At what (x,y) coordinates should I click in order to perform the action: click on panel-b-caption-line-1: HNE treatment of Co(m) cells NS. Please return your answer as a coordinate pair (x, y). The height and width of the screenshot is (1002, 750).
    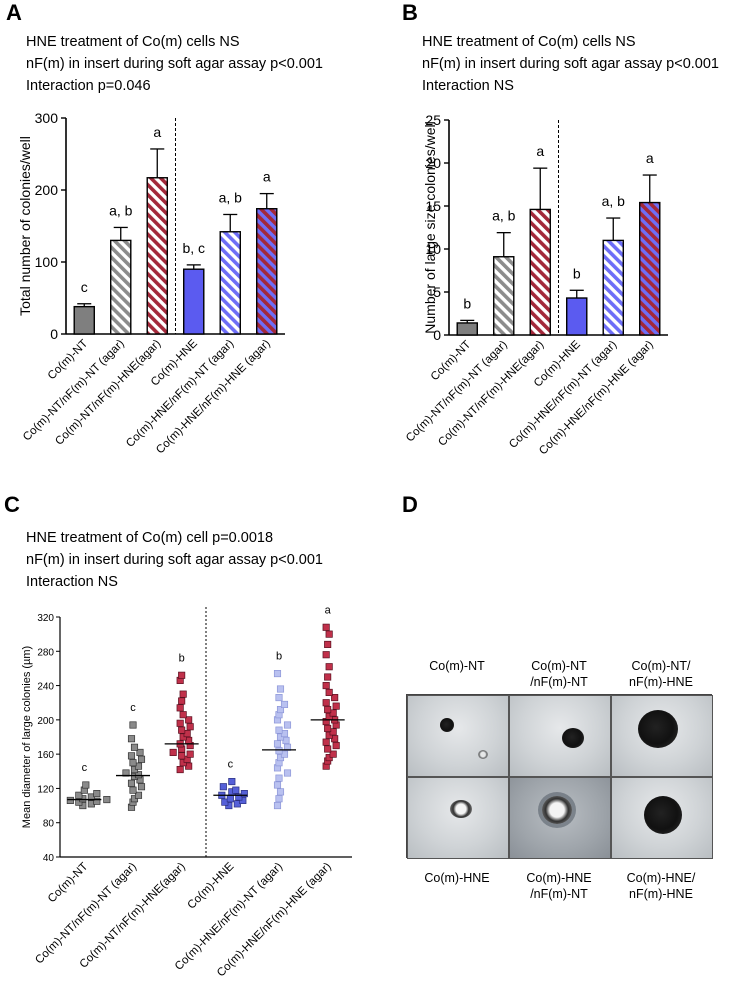
    Looking at the image, I should click on (529, 42).